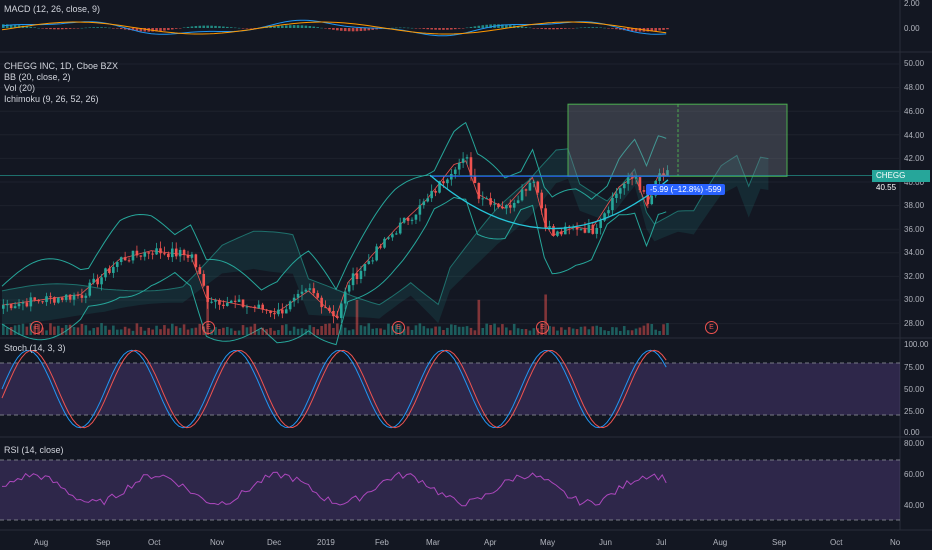 This screenshot has height=550, width=932. What do you see at coordinates (914, 158) in the screenshot?
I see `price-ytick: 42.00` at bounding box center [914, 158].